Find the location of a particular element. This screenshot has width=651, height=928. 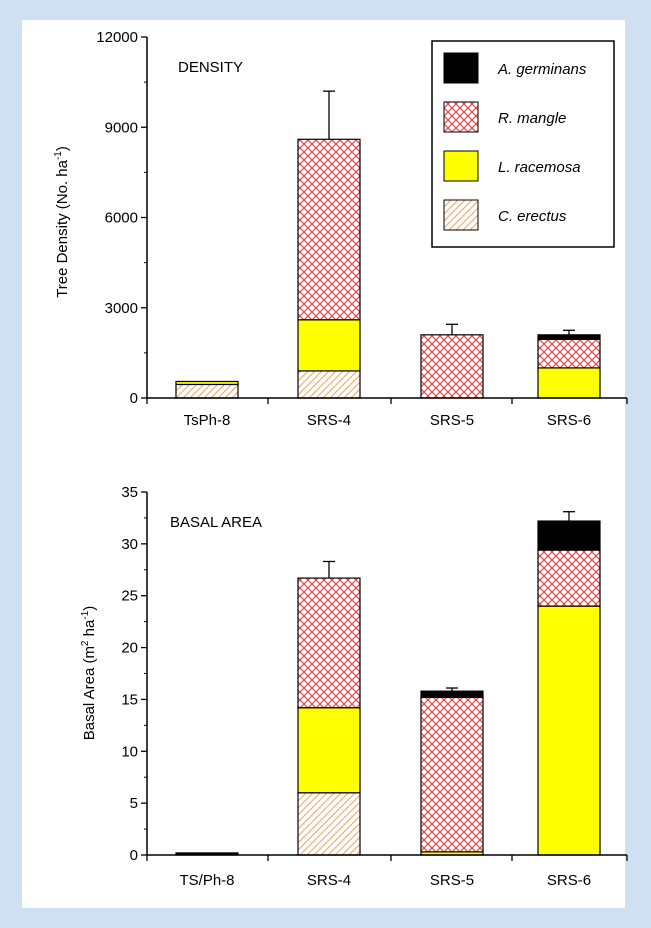

density-x-tick-label: SRS-5 is located at coordinates (452, 420).